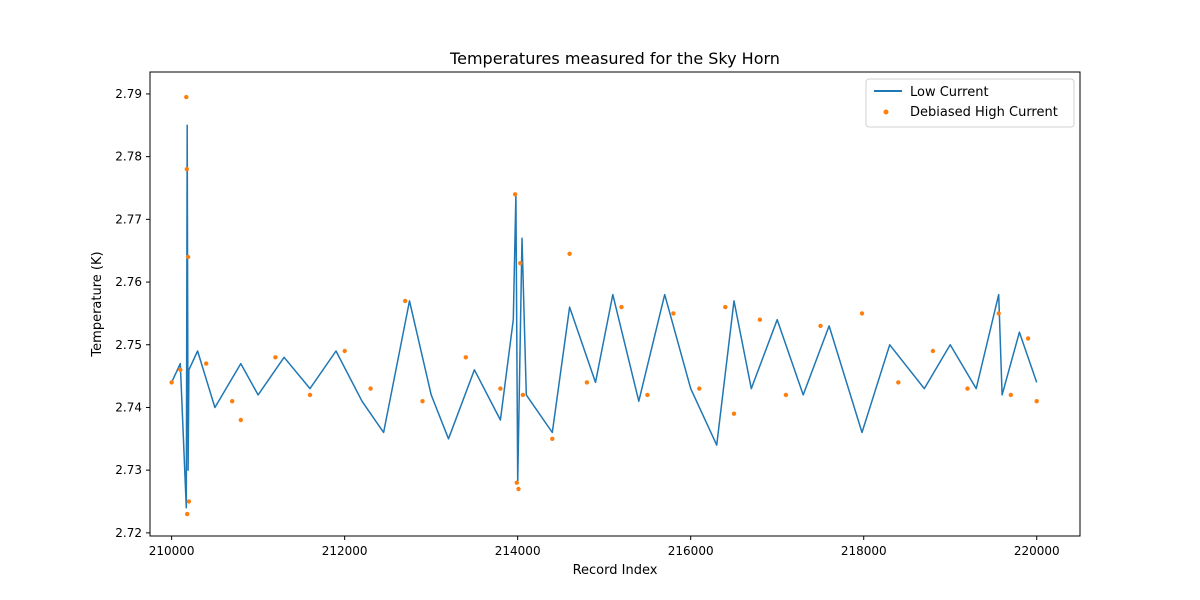 Image resolution: width=1200 pixels, height=600 pixels. I want to click on legend-label-low-current: Low Current, so click(949, 92).